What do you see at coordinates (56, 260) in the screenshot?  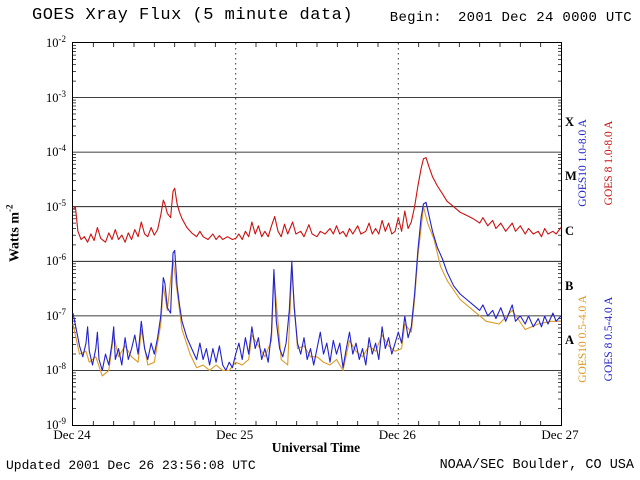 I see `y-tick-label: 10⁻⁶` at bounding box center [56, 260].